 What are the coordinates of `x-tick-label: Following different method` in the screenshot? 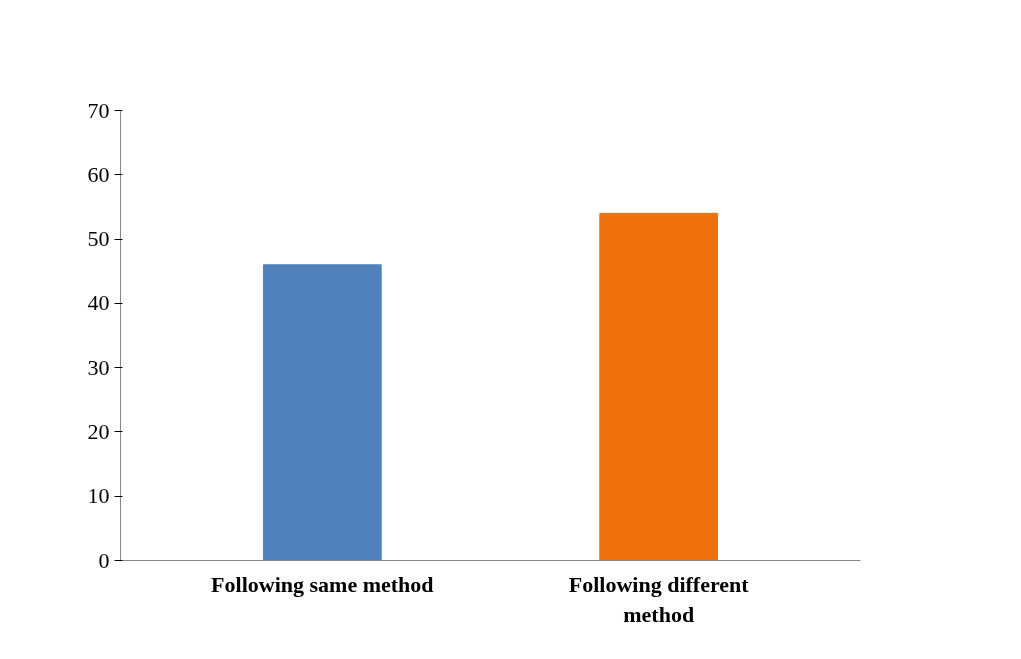 It's located at (659, 599).